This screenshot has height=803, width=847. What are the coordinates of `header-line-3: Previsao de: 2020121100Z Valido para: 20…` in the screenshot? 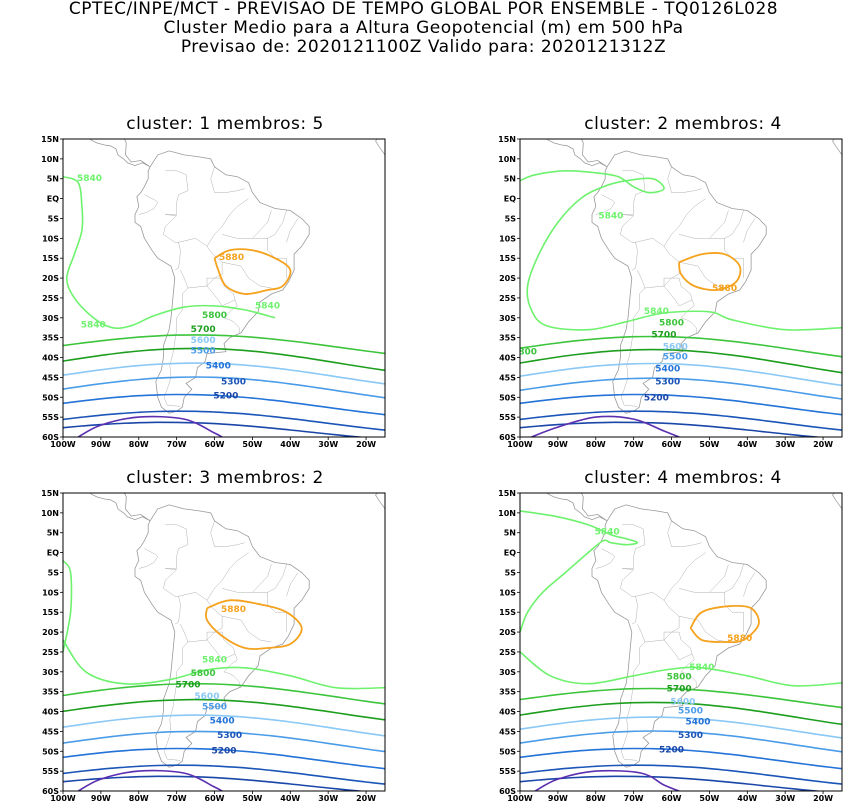 It's located at (423, 47).